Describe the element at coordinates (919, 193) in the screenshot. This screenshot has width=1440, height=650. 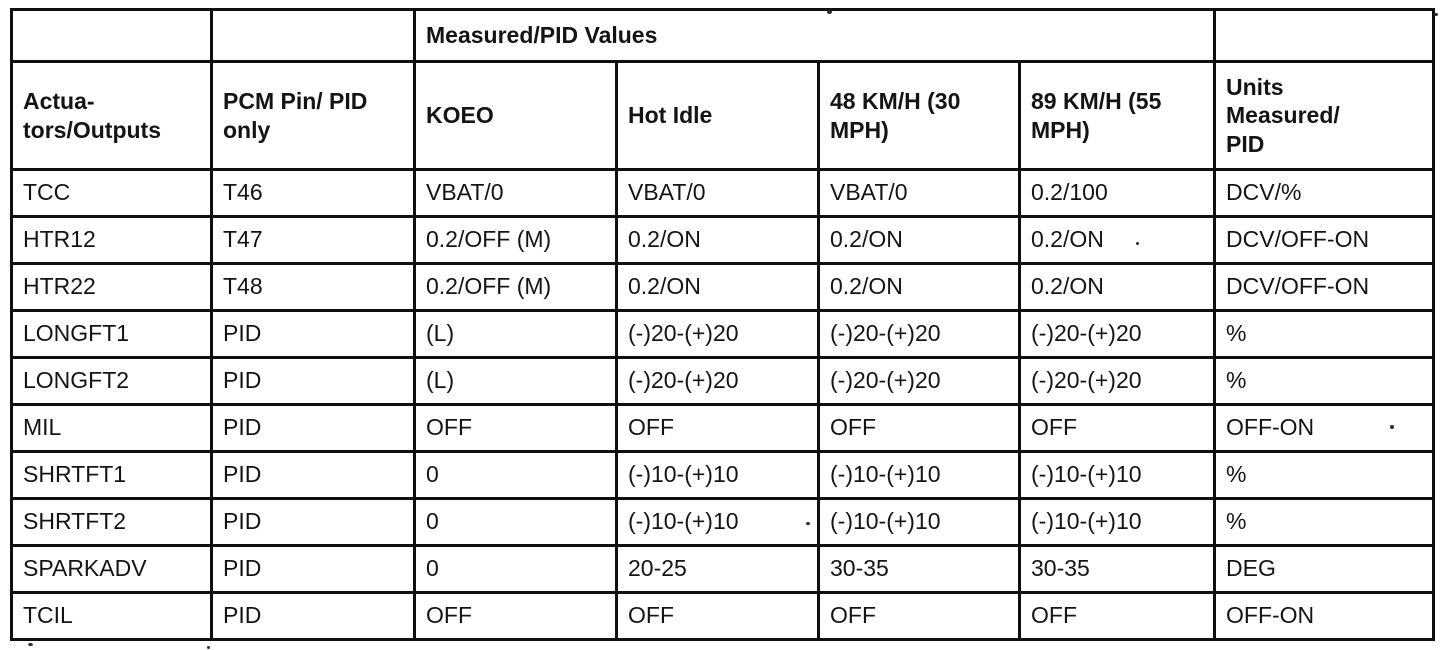
I see `cell-kmh48_mph30: VBAT/0` at that location.